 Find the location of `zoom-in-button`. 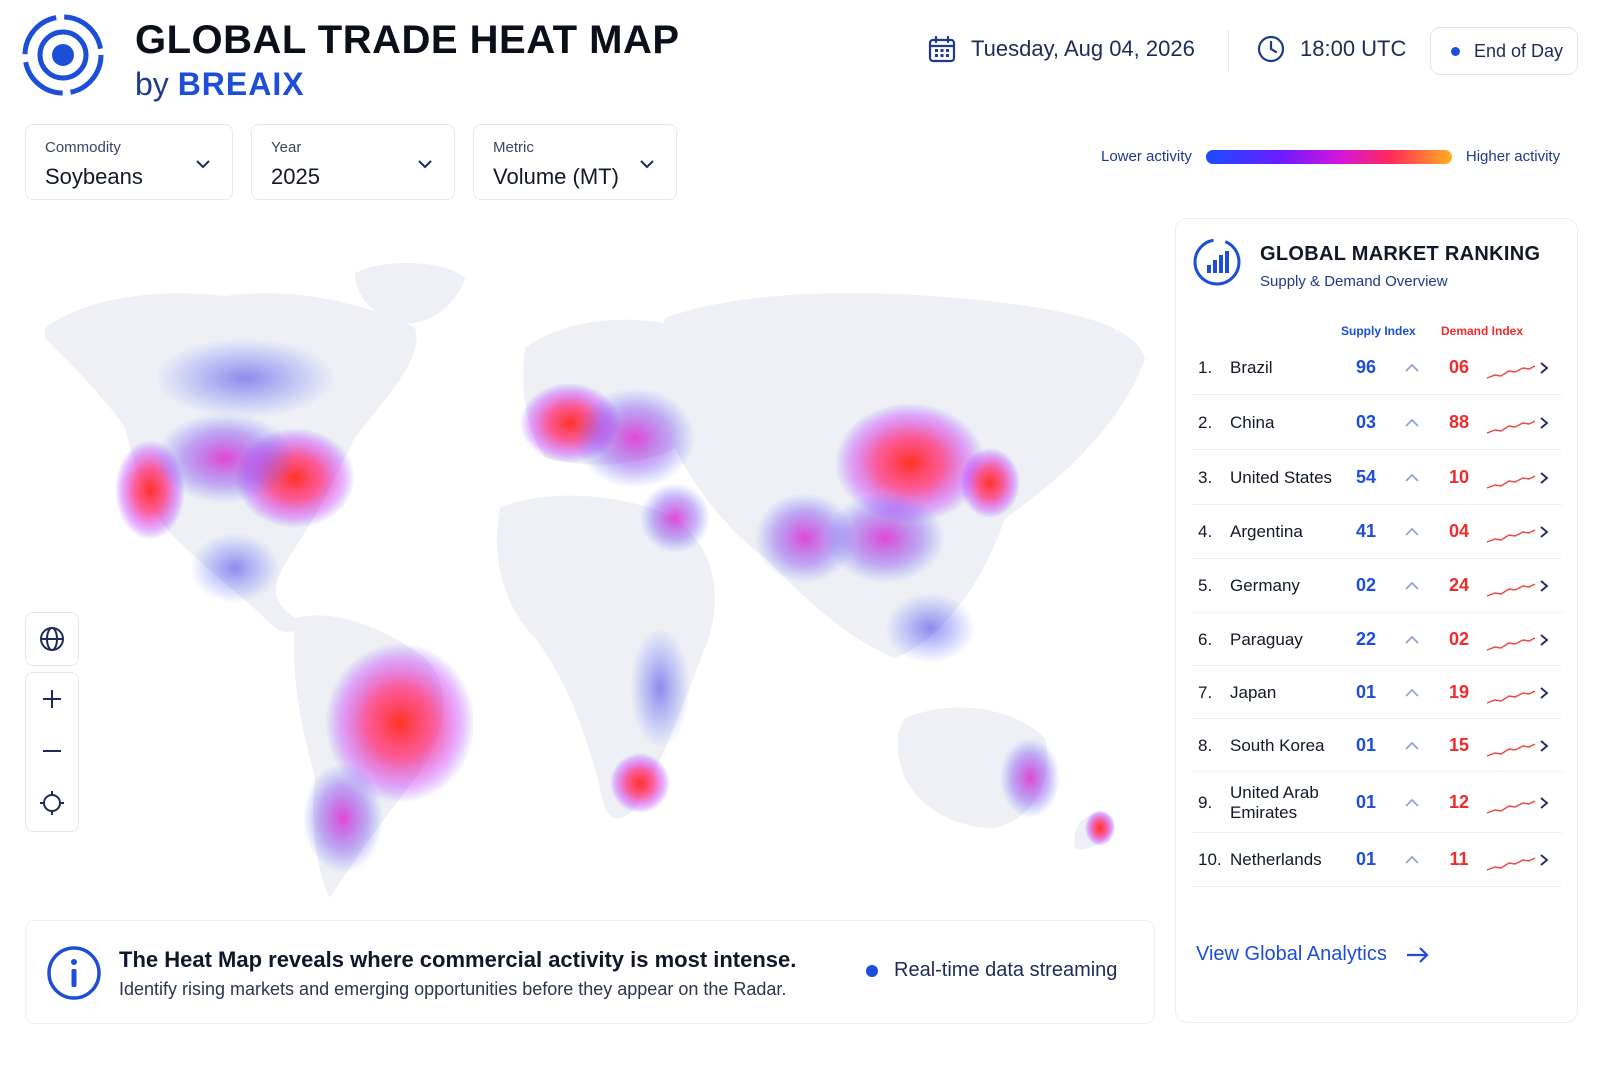

zoom-in-button is located at coordinates (52, 699).